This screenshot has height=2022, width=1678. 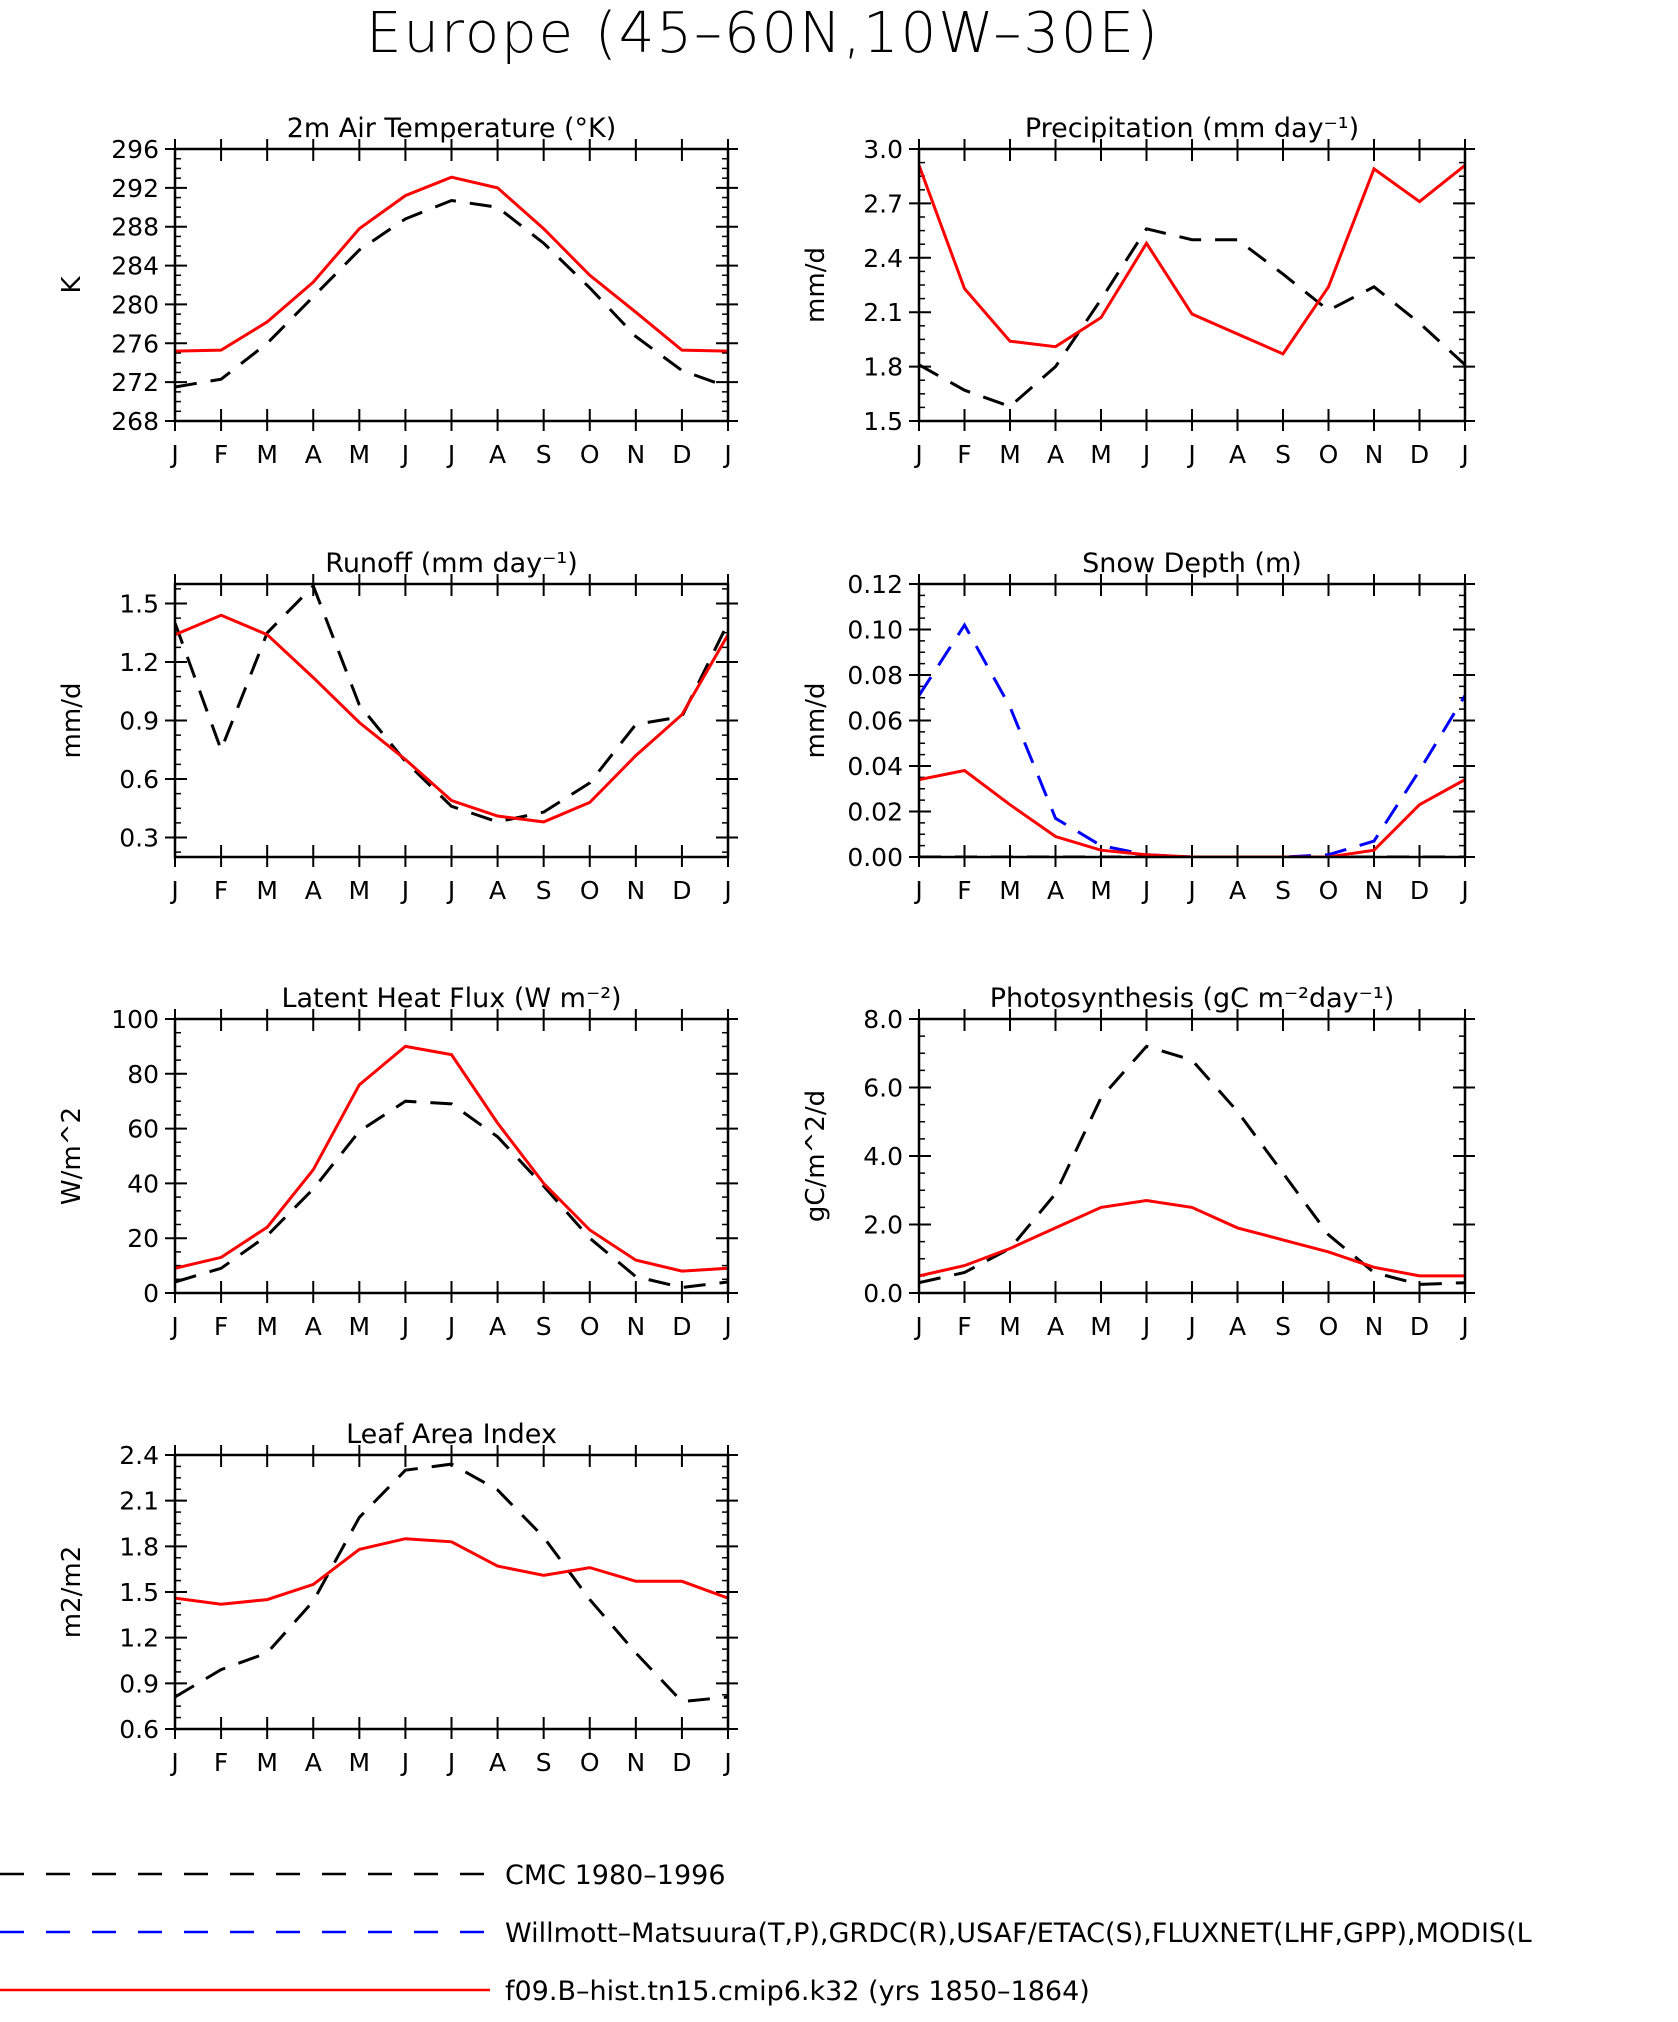 What do you see at coordinates (135, 382) in the screenshot?
I see `y-tick-label: 272` at bounding box center [135, 382].